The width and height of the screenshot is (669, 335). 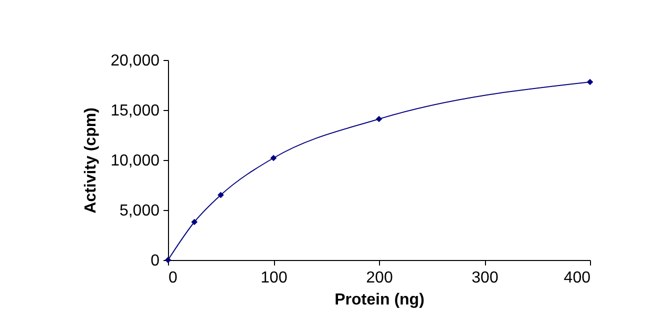 What do you see at coordinates (135, 61) in the screenshot?
I see `y-tick-label: 20,000` at bounding box center [135, 61].